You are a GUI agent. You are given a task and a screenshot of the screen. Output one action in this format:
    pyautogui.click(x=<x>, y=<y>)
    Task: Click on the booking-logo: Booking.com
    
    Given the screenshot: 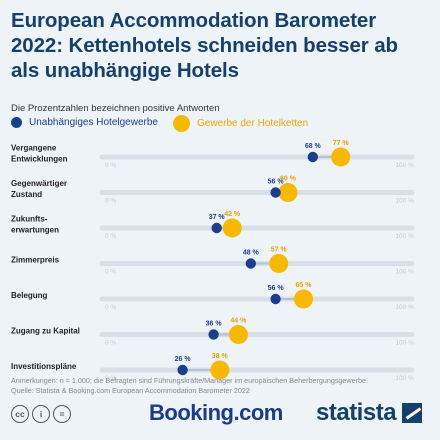 What is the action you would take?
    pyautogui.click(x=216, y=412)
    